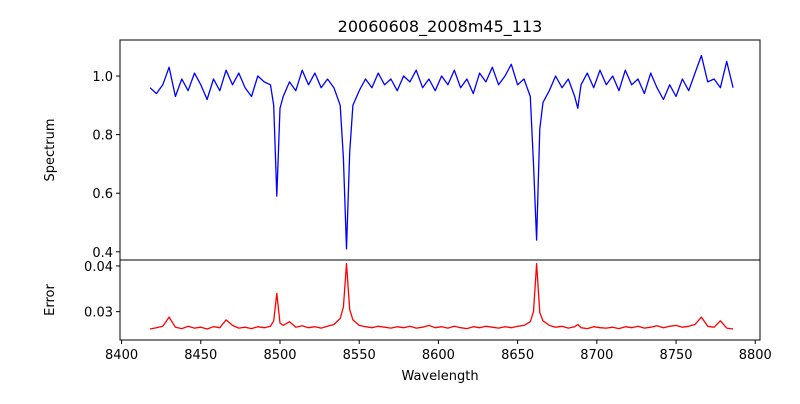 This screenshot has height=404, width=800. What do you see at coordinates (279, 355) in the screenshot?
I see `x-tick-label: 8500` at bounding box center [279, 355].